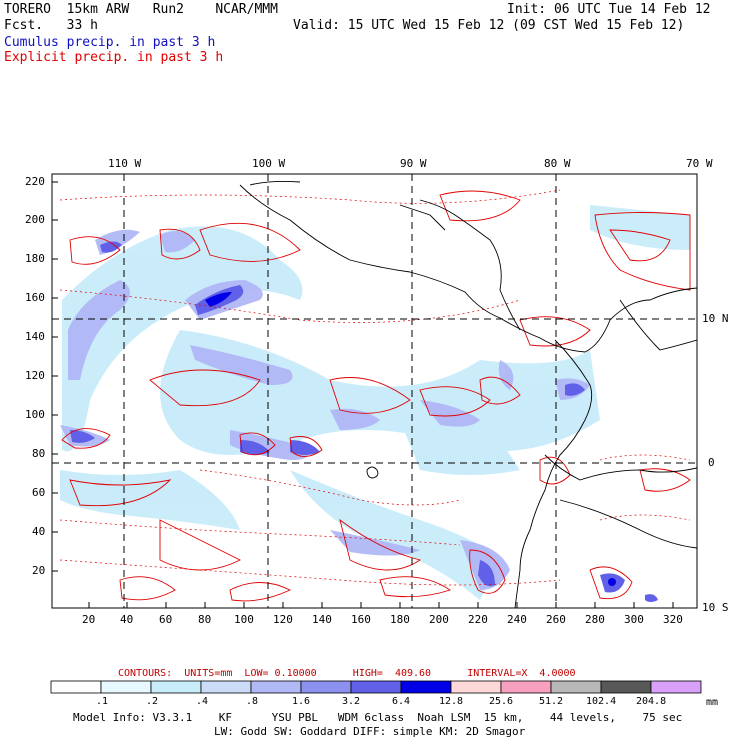 The width and height of the screenshot is (740, 740). Describe the element at coordinates (673, 619) in the screenshot. I see `x-tick-label: 320` at that location.